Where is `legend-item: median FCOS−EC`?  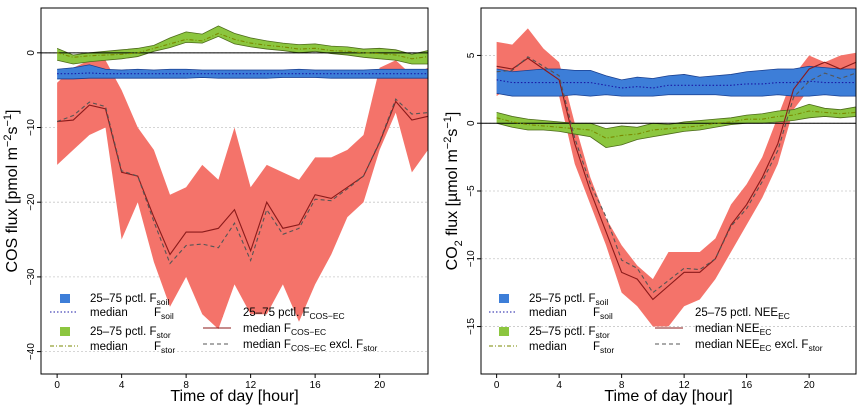
legend-item: median FCOS−EC is located at coordinates (264, 330).